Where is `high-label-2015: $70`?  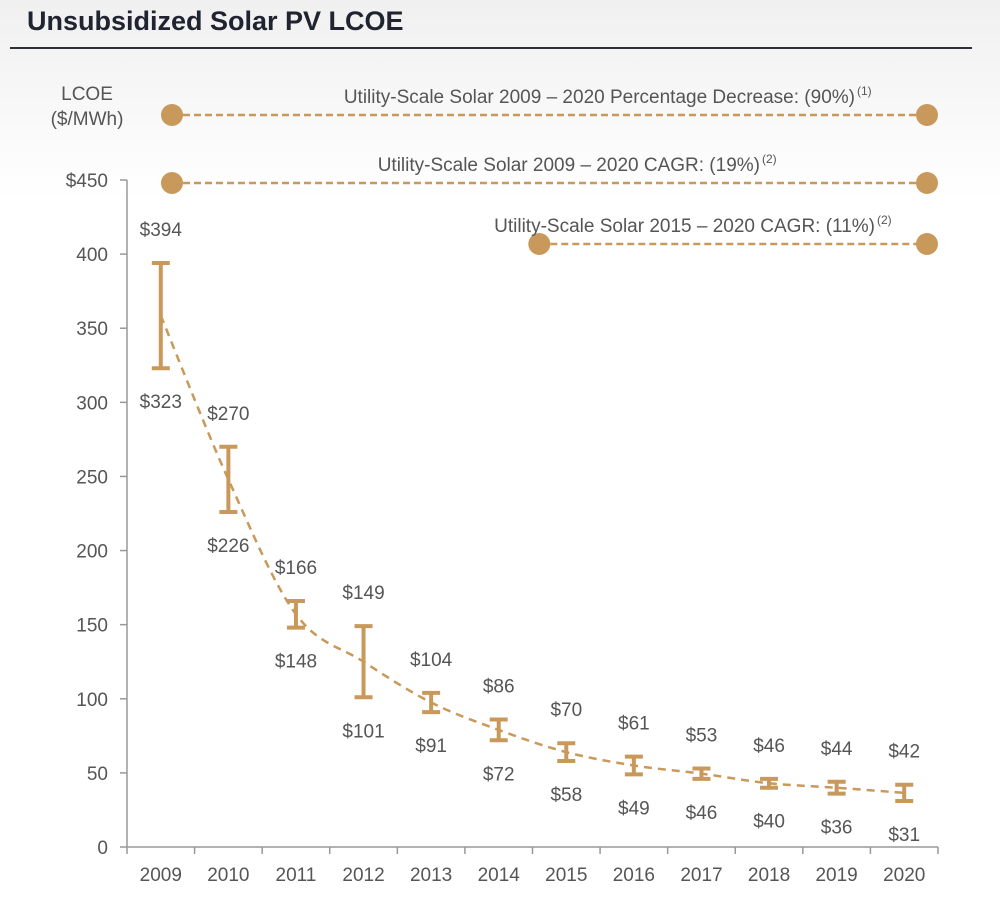 high-label-2015: $70 is located at coordinates (566, 710).